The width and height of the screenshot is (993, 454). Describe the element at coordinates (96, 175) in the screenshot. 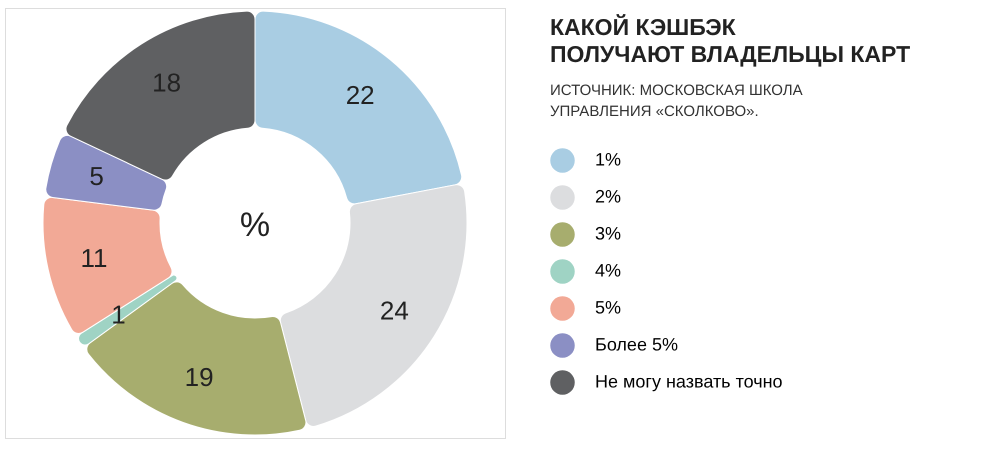

I see `data-label: 5` at that location.